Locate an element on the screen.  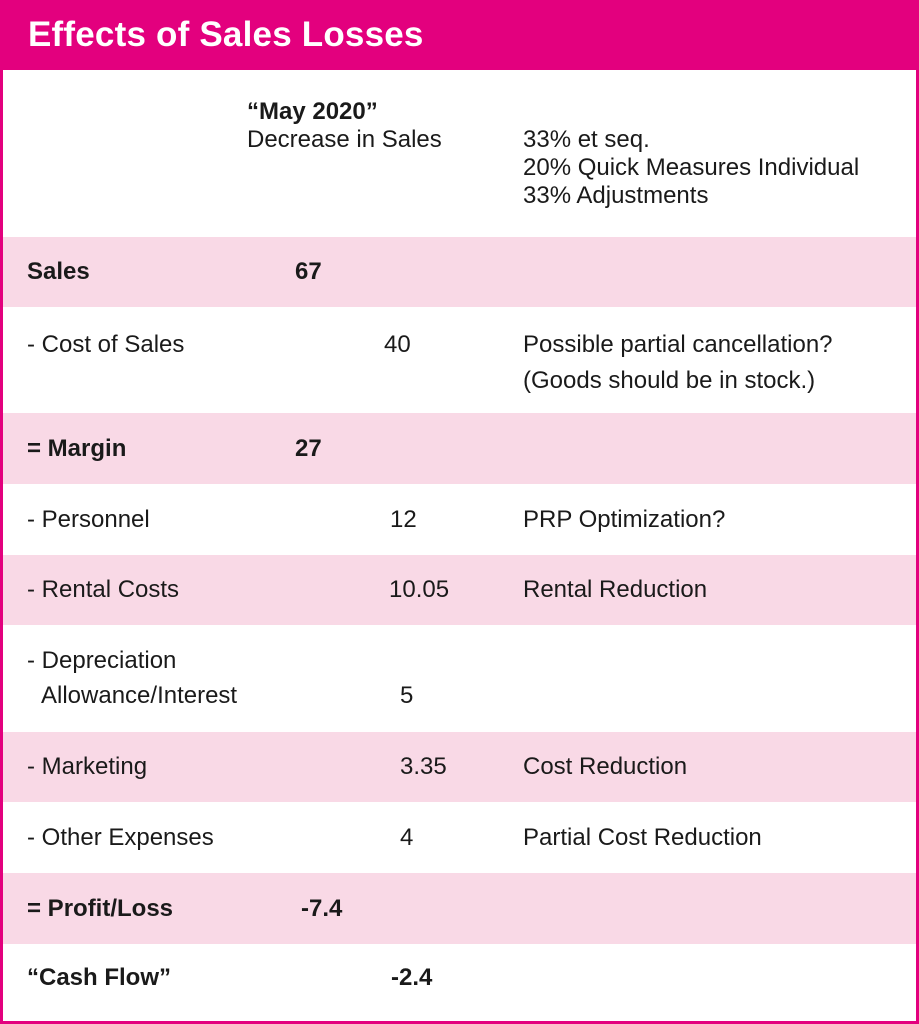
table-row-profit-loss: = Profit/Loss -7.4 is located at coordinates (459, 908).